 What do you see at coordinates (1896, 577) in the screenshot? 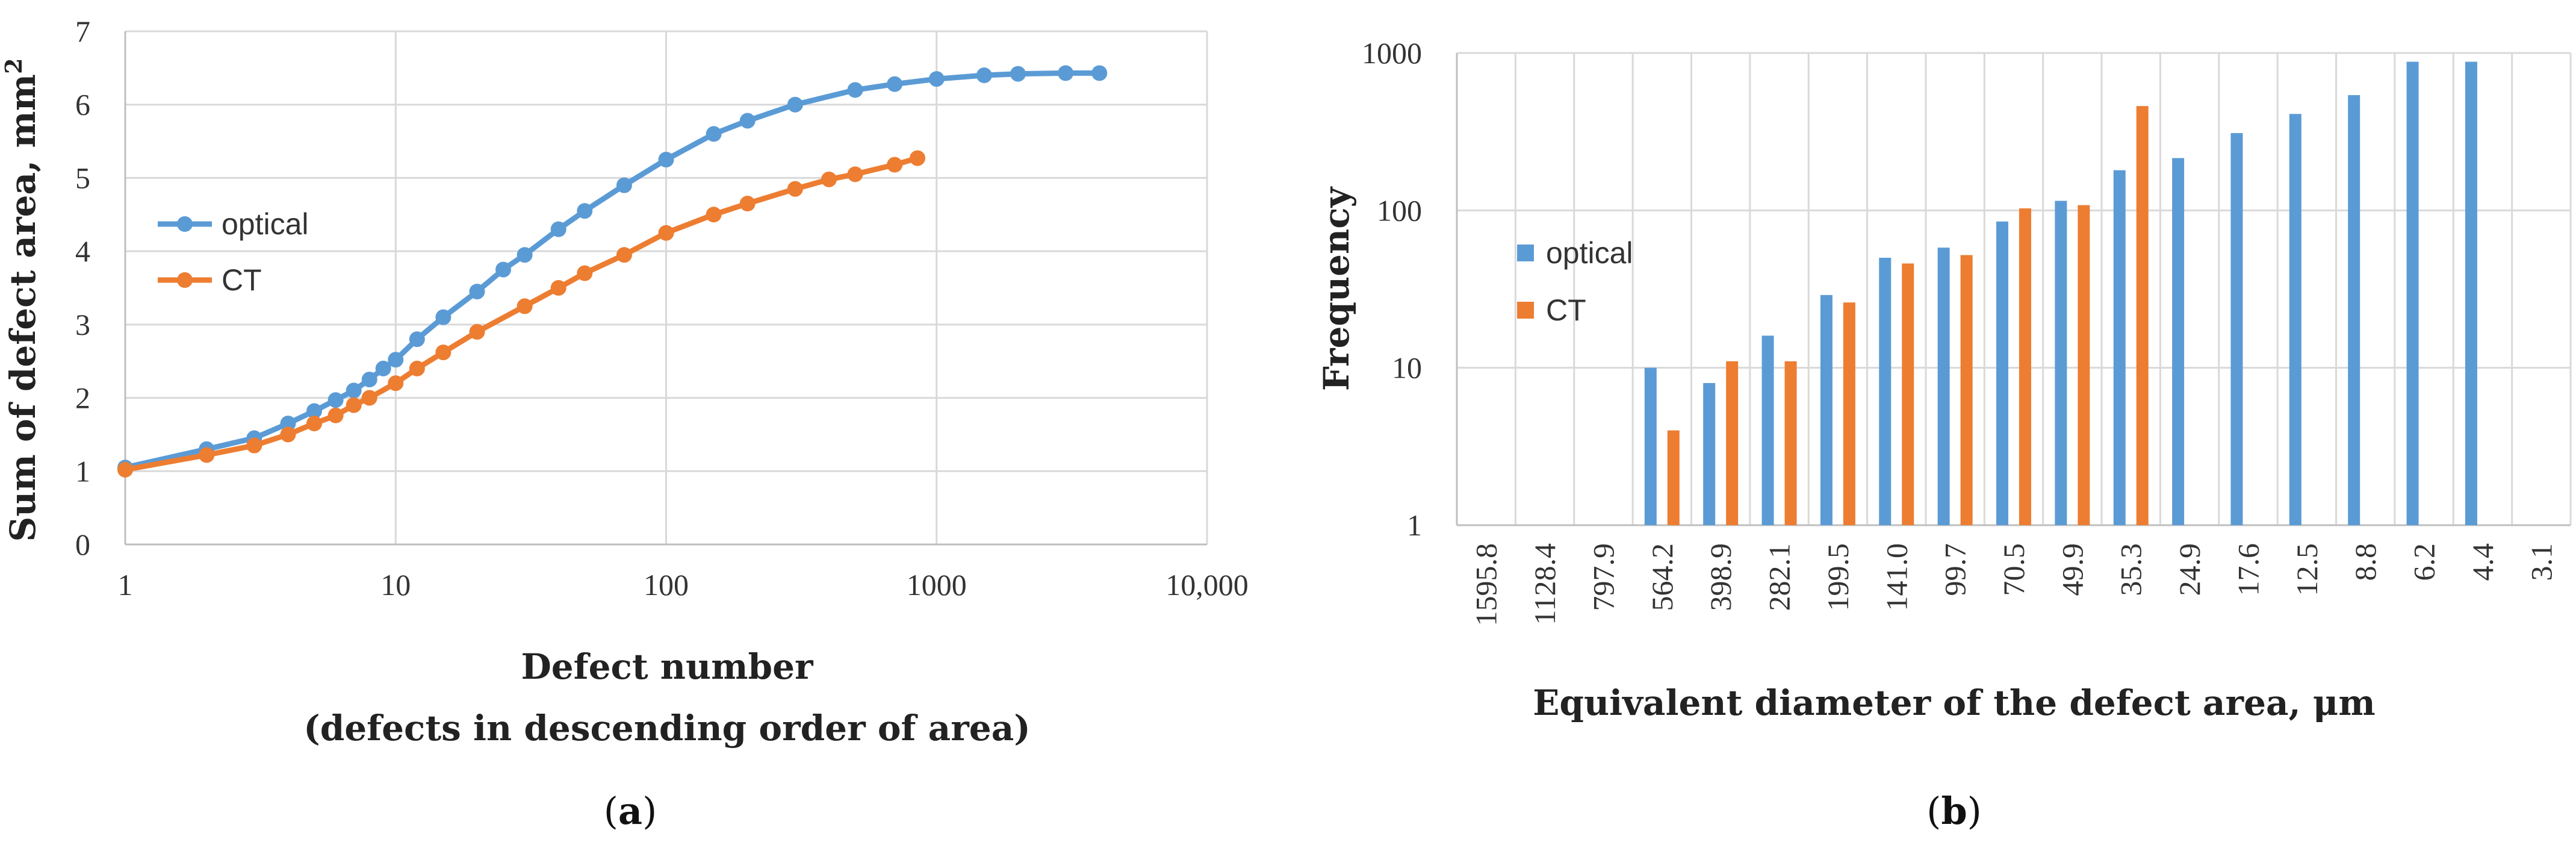
I see `b-x-tick-label: 141.0` at bounding box center [1896, 577].